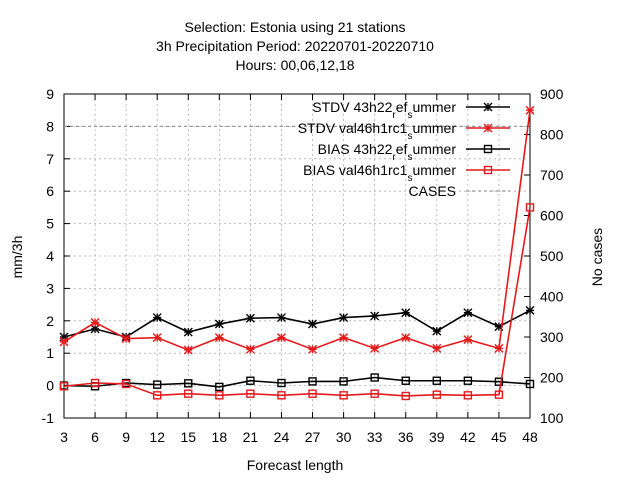 Image resolution: width=640 pixels, height=480 pixels. I want to click on y-tick-label: -1, so click(48, 418).